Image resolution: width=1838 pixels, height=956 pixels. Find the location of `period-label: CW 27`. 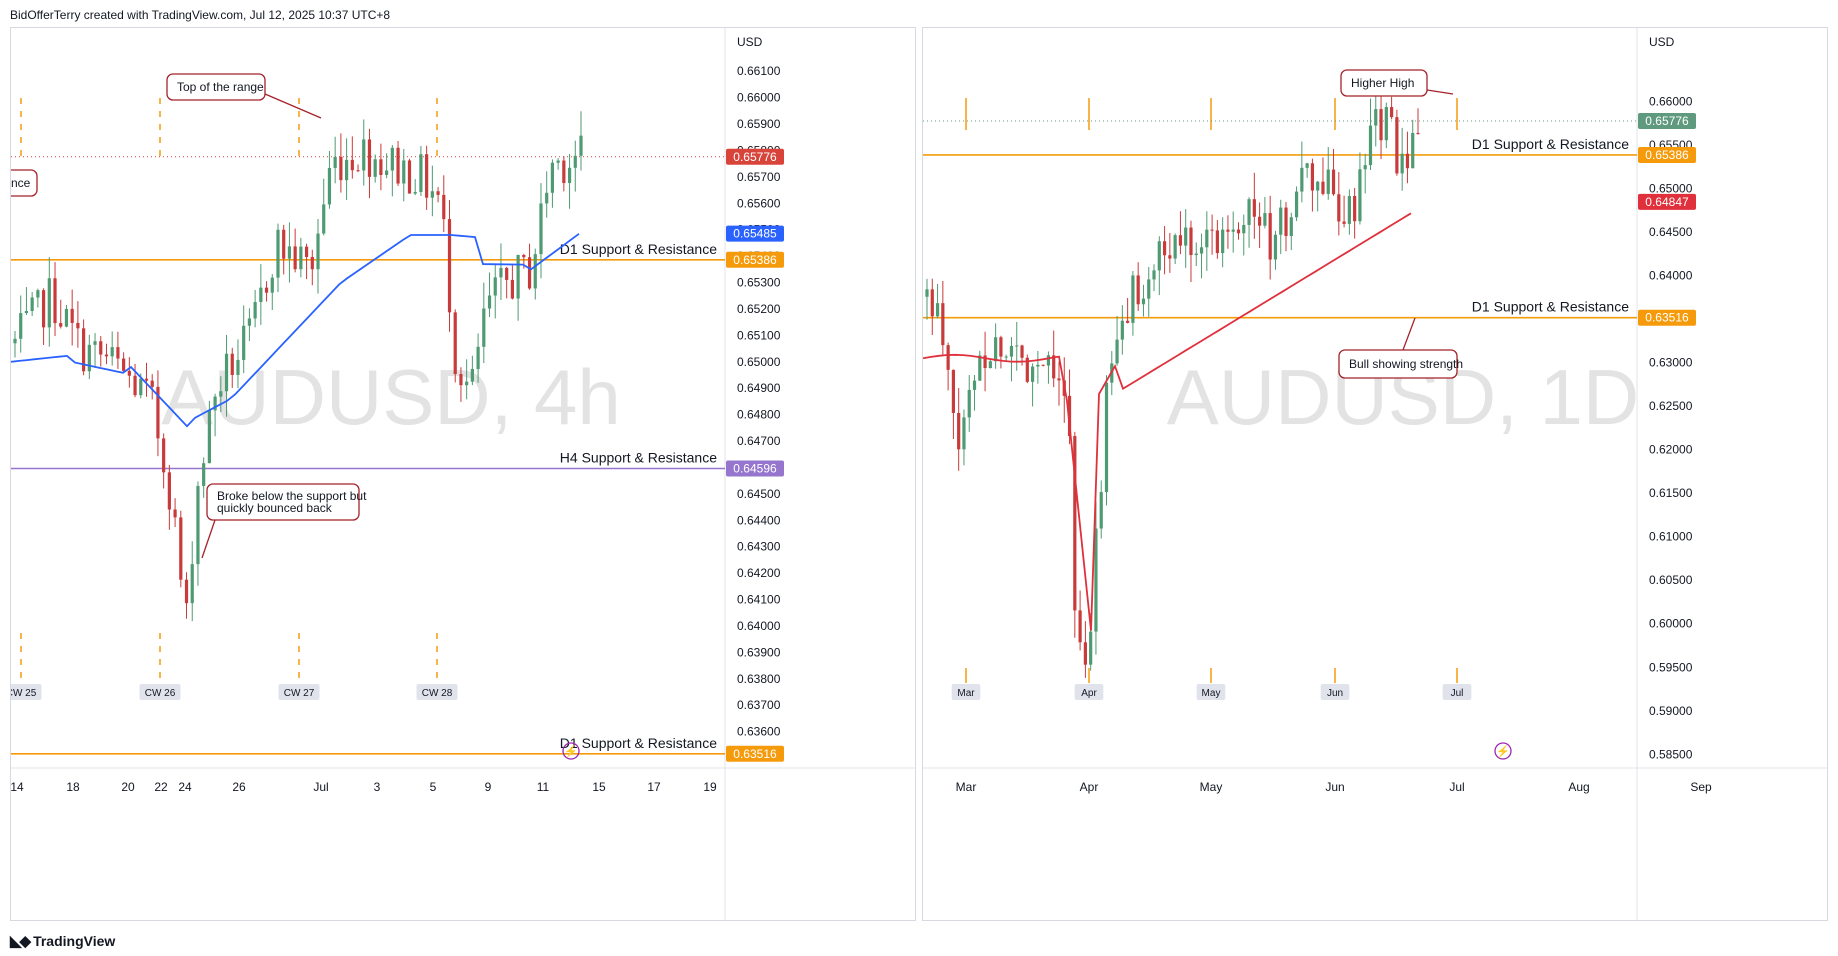

period-label: CW 27 is located at coordinates (299, 693).